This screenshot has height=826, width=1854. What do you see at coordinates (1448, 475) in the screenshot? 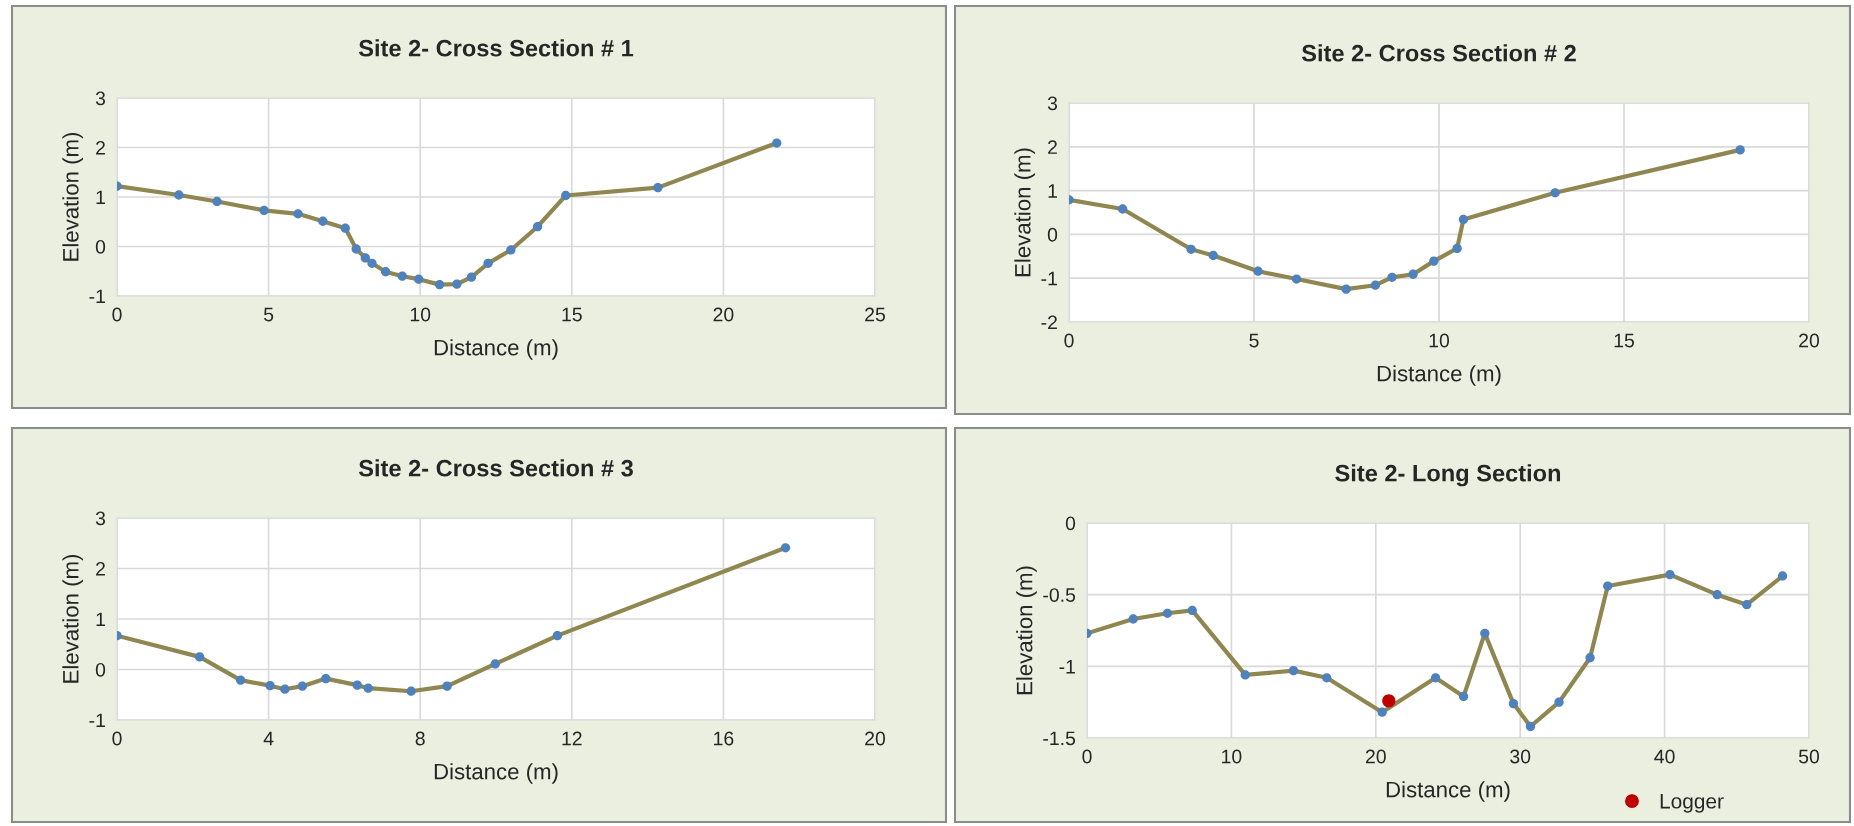
I see `chart-title: Site 2- Long Section` at bounding box center [1448, 475].